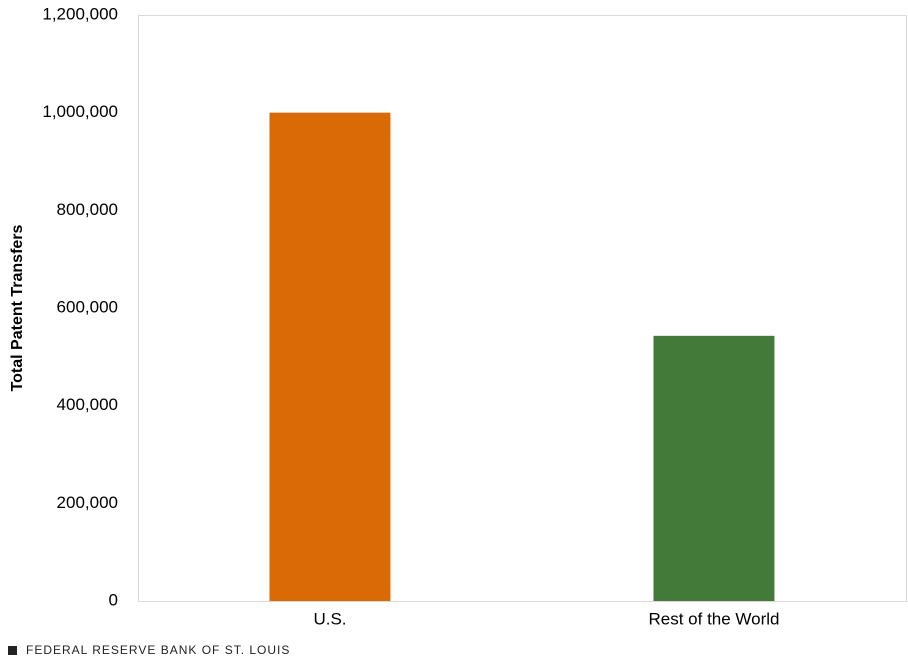 This screenshot has width=908, height=660. Describe the element at coordinates (87, 209) in the screenshot. I see `y-tick-label: 800,000` at that location.